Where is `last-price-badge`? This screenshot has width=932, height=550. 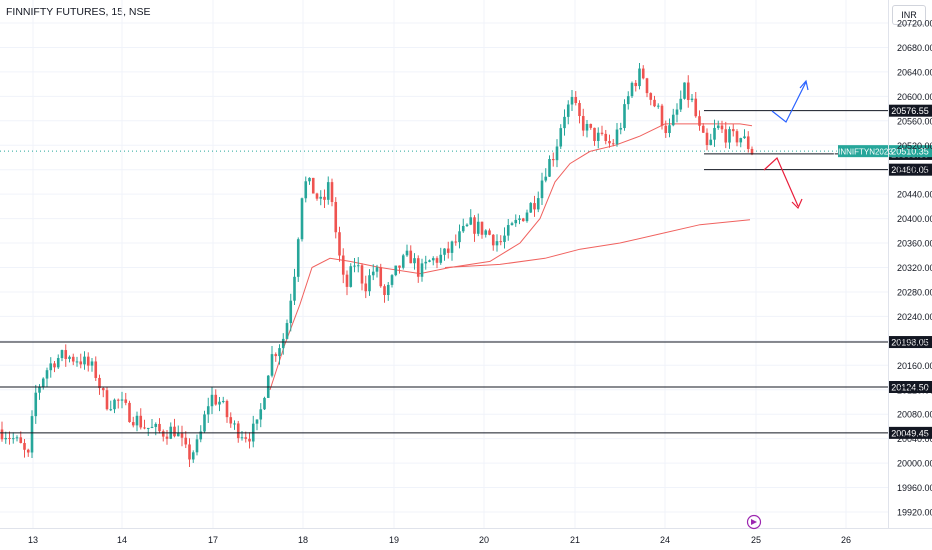
last-price-badge is located at coordinates (910, 151).